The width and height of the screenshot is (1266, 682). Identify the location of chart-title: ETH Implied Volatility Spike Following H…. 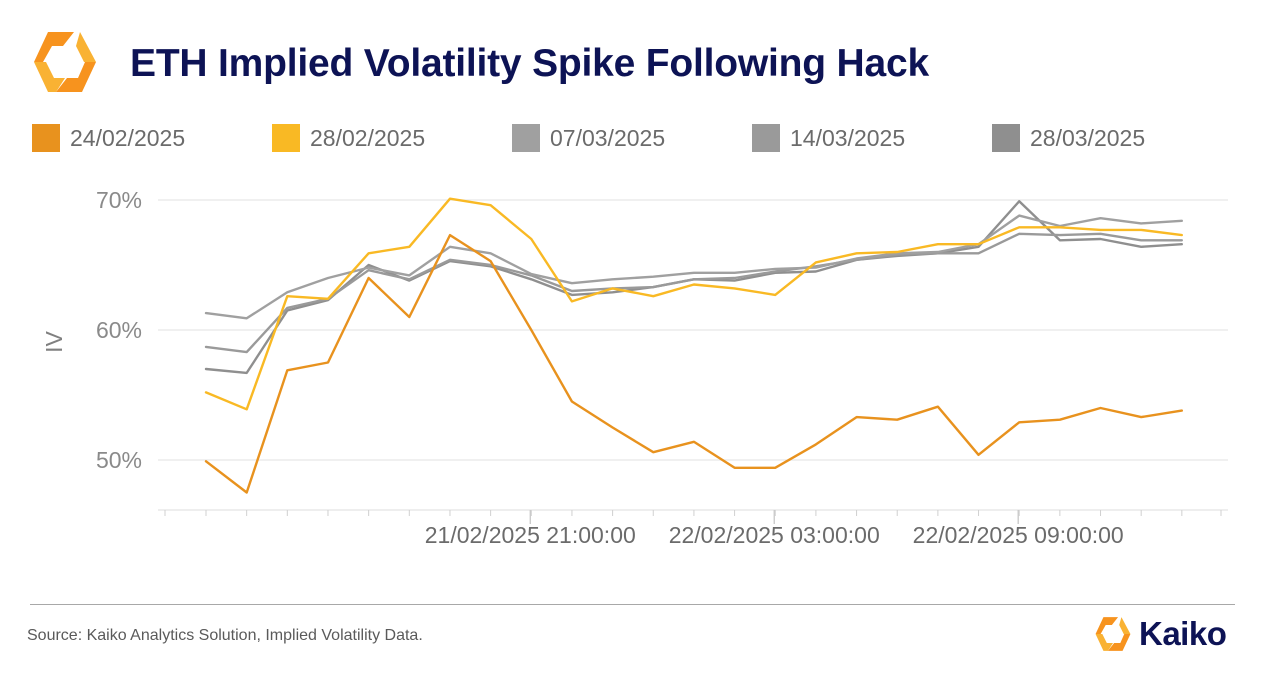
(529, 63).